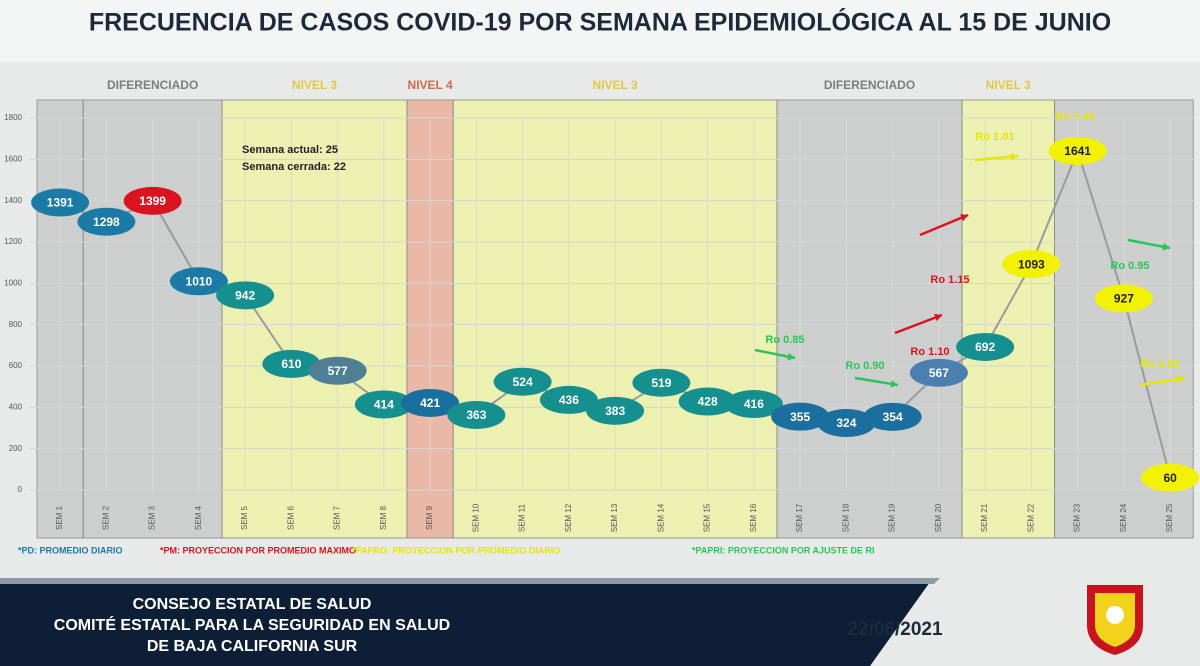  What do you see at coordinates (152, 517) in the screenshot?
I see `x-tick-label: SEM 3` at bounding box center [152, 517].